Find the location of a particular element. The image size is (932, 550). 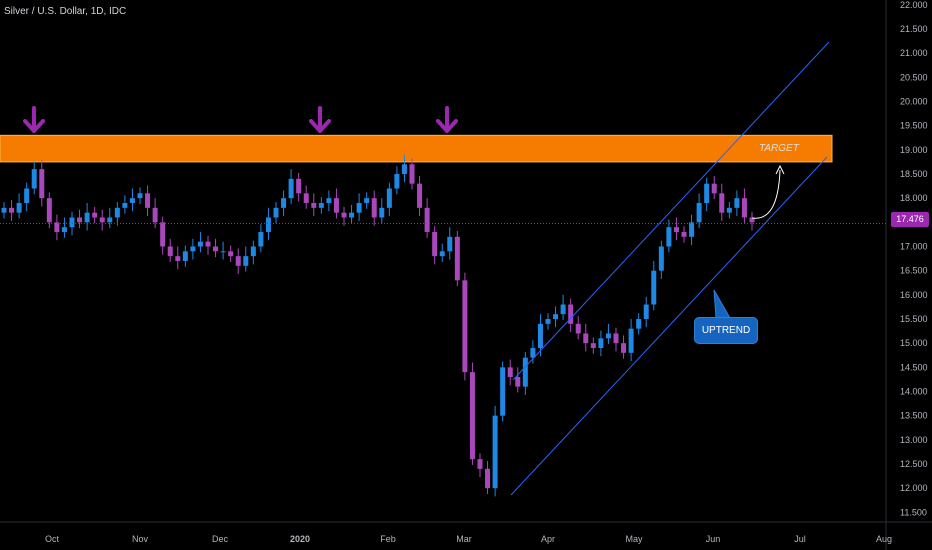

y-tick-label: 21.500 is located at coordinates (914, 29).